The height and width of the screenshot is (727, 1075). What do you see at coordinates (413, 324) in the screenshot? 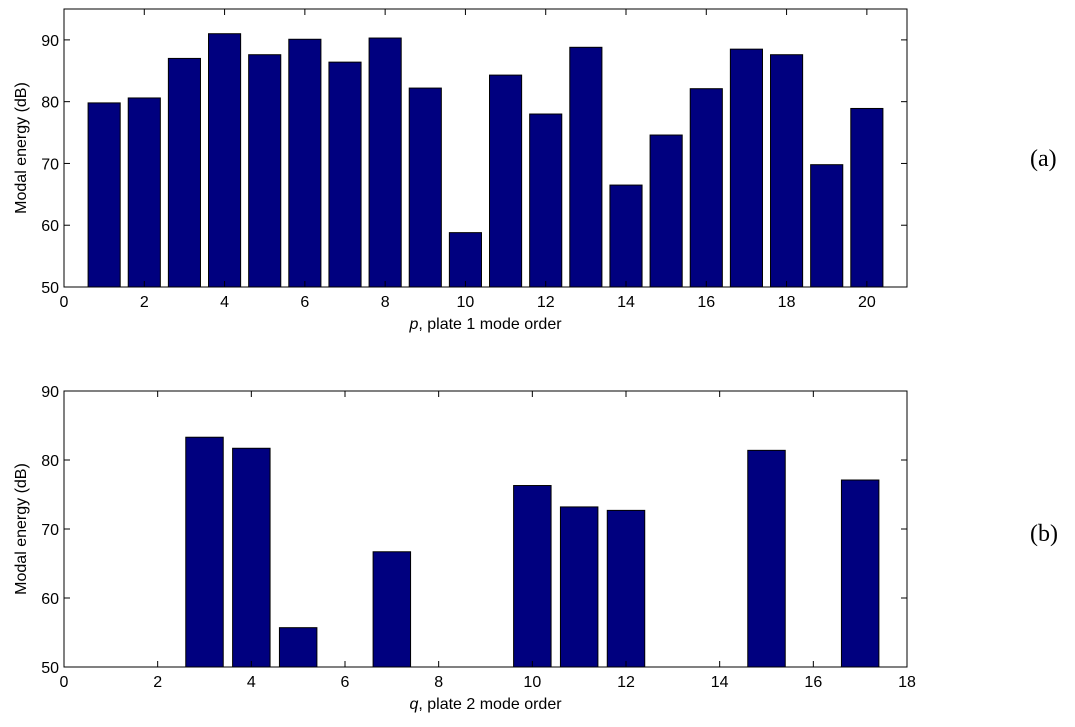
I see `x-axis-label-variable: p` at bounding box center [413, 324].